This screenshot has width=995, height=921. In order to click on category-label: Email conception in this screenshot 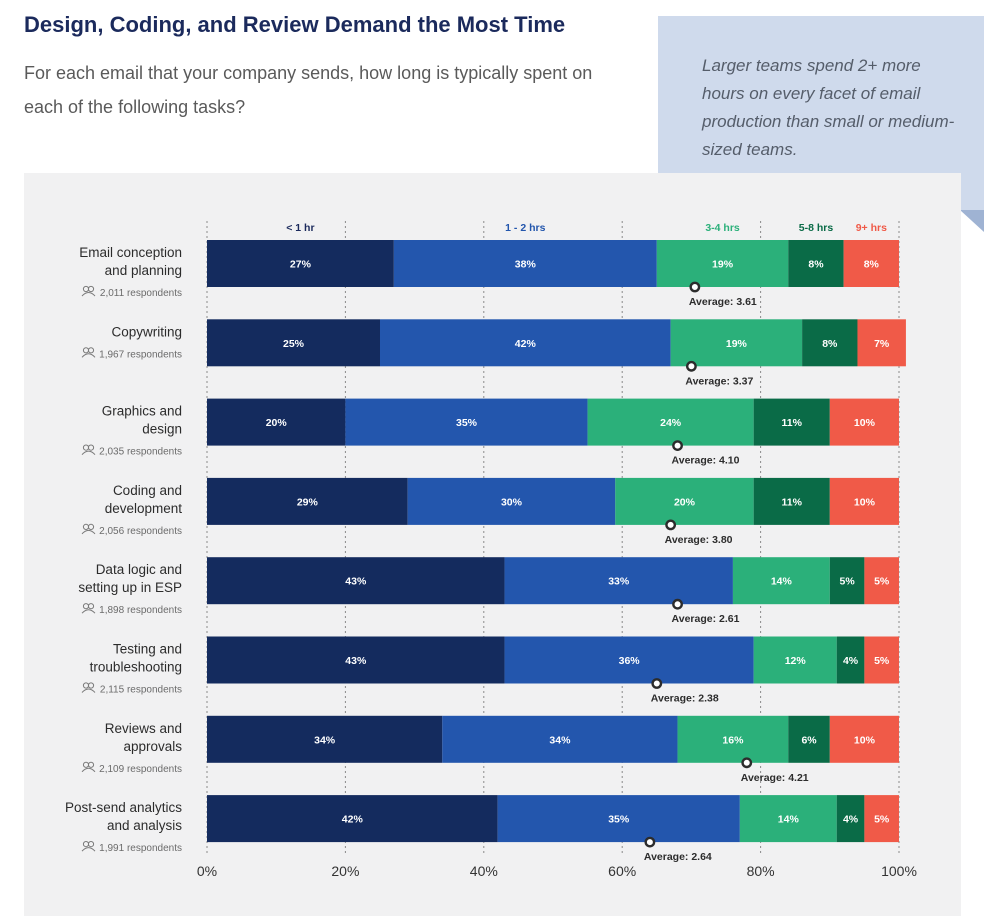, I will do `click(130, 252)`.